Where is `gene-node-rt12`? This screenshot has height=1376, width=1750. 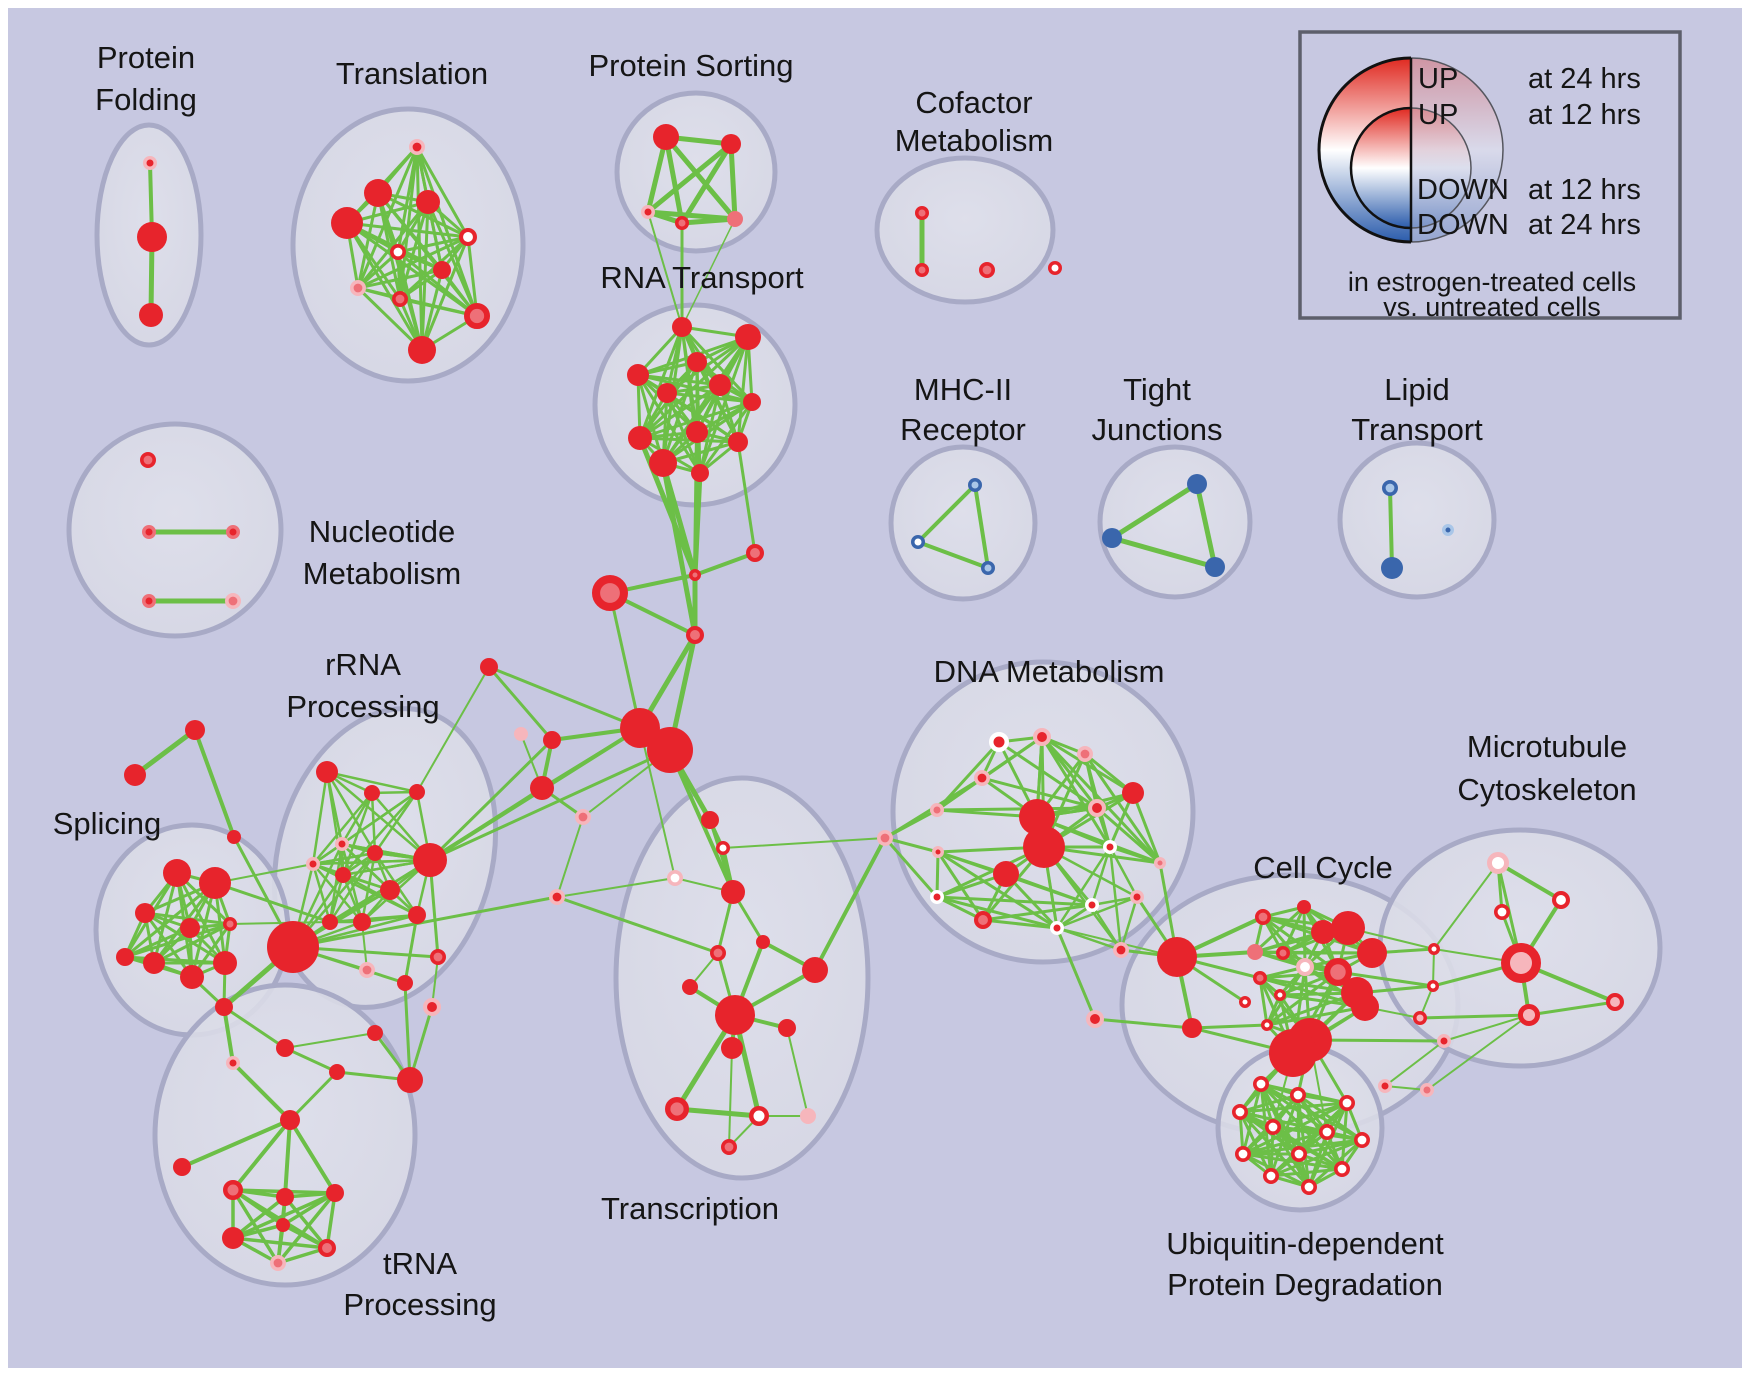 gene-node-rt12 is located at coordinates (700, 473).